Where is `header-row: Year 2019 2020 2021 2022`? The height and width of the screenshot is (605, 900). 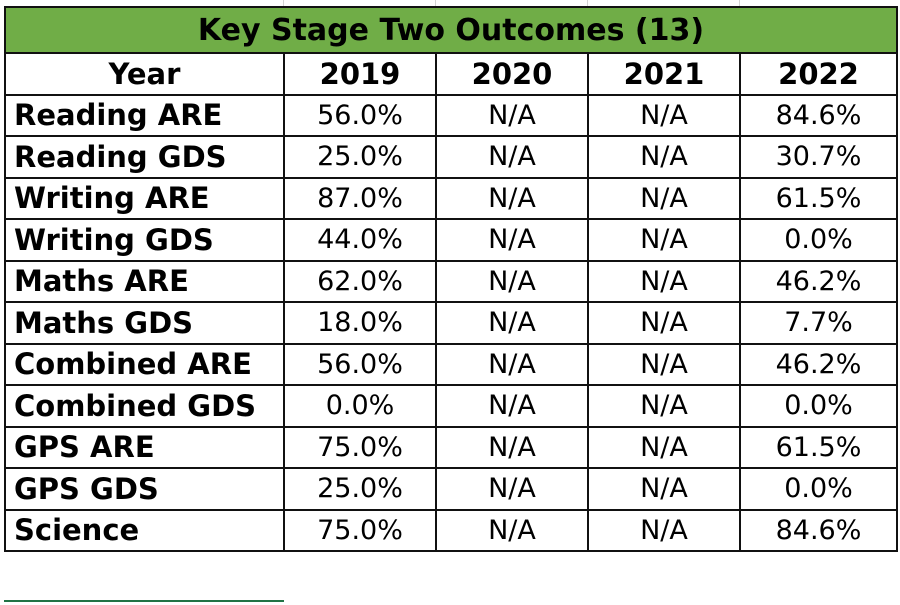
header-row: Year 2019 2020 2021 2022 is located at coordinates (451, 74).